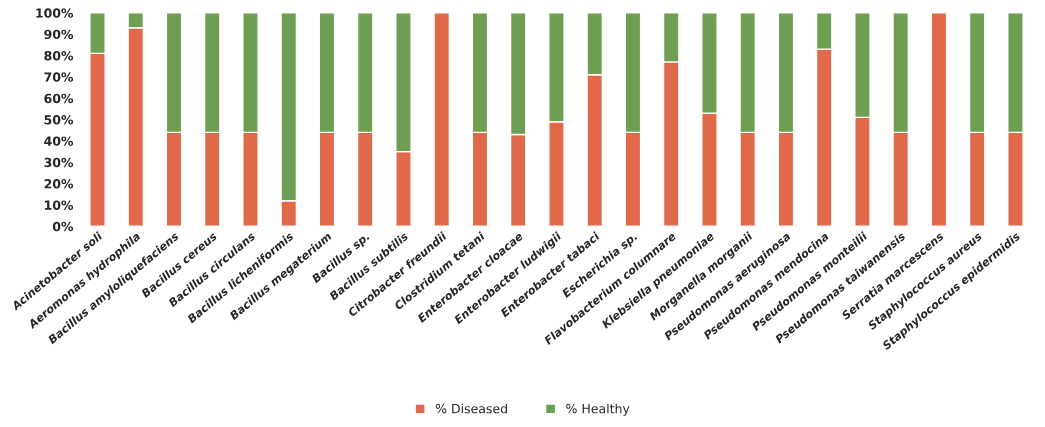  I want to click on y-tick-label: 20%, so click(59, 184).